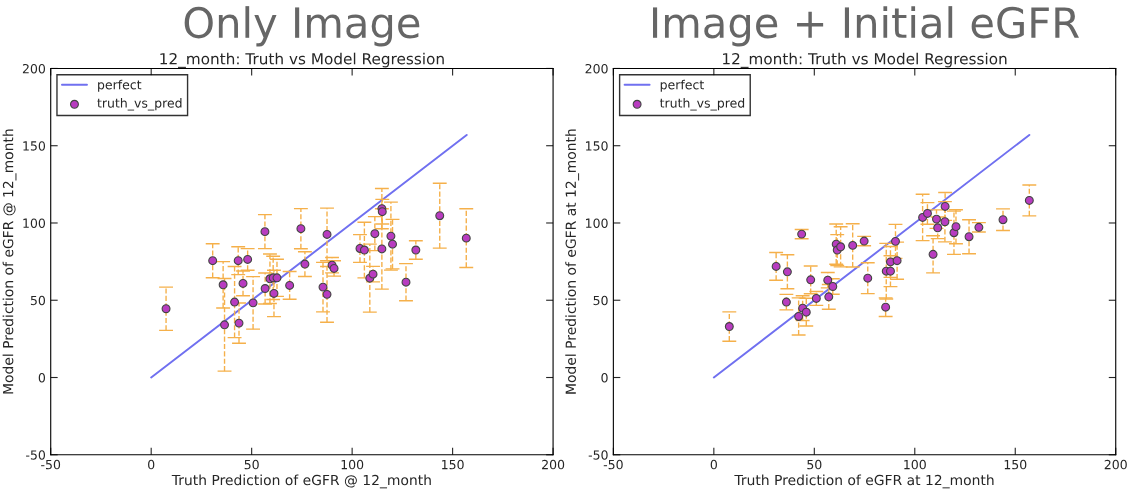 Image resolution: width=1127 pixels, height=489 pixels. What do you see at coordinates (572, 261) in the screenshot?
I see `y-axis-title: Model Prediction of eGFR at 12_month` at bounding box center [572, 261].